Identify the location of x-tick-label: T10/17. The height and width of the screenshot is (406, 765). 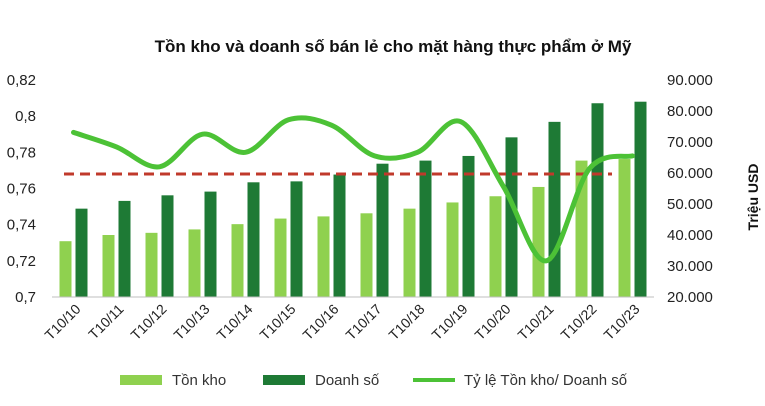
(363, 322).